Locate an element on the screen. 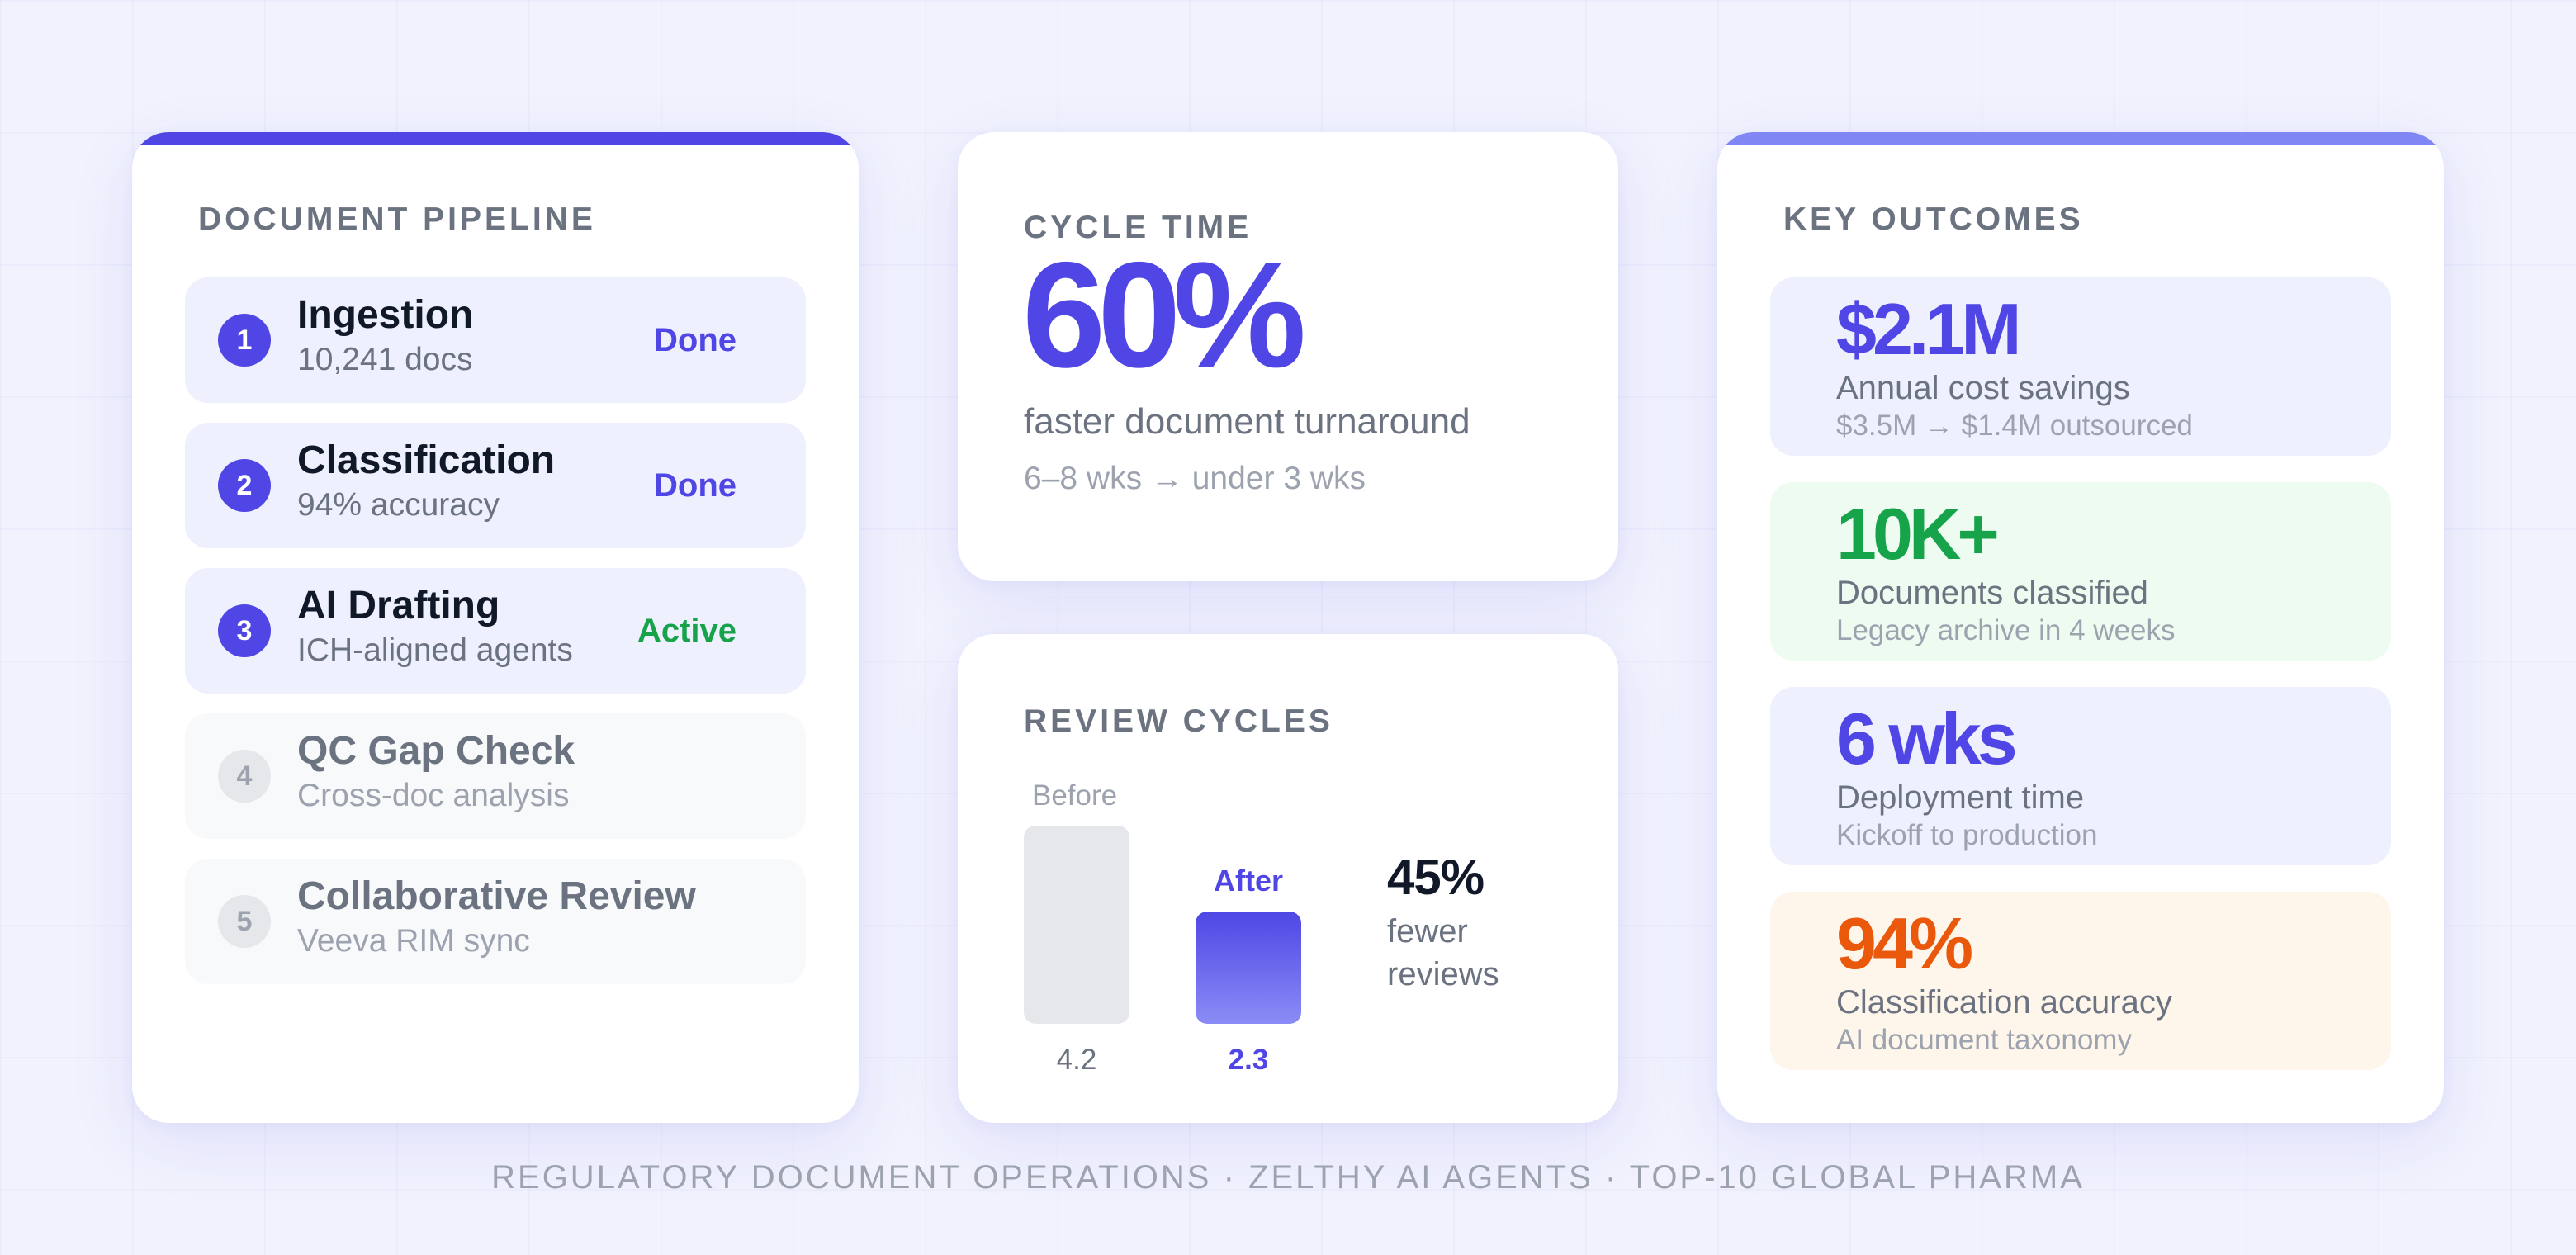  cycle-time-detail: 6–8 wks → under 3 wks is located at coordinates (1195, 478).